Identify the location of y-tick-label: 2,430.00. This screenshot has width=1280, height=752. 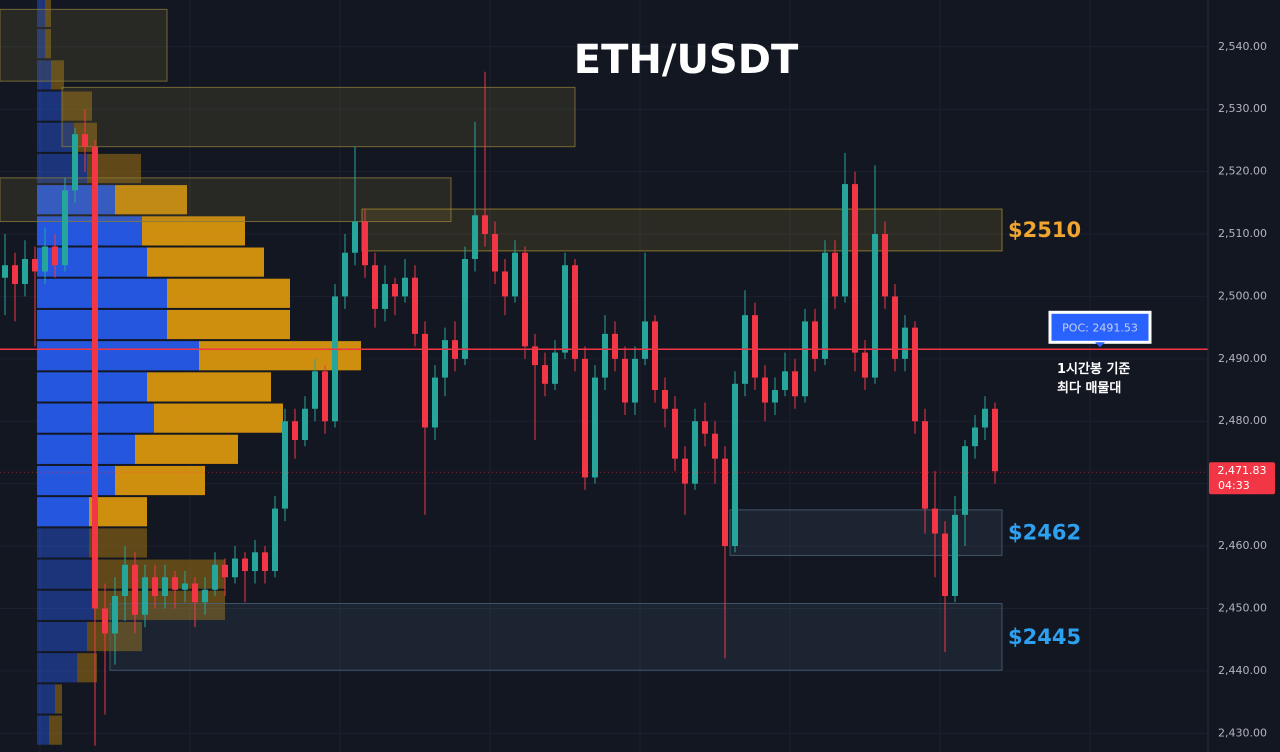
(1242, 732).